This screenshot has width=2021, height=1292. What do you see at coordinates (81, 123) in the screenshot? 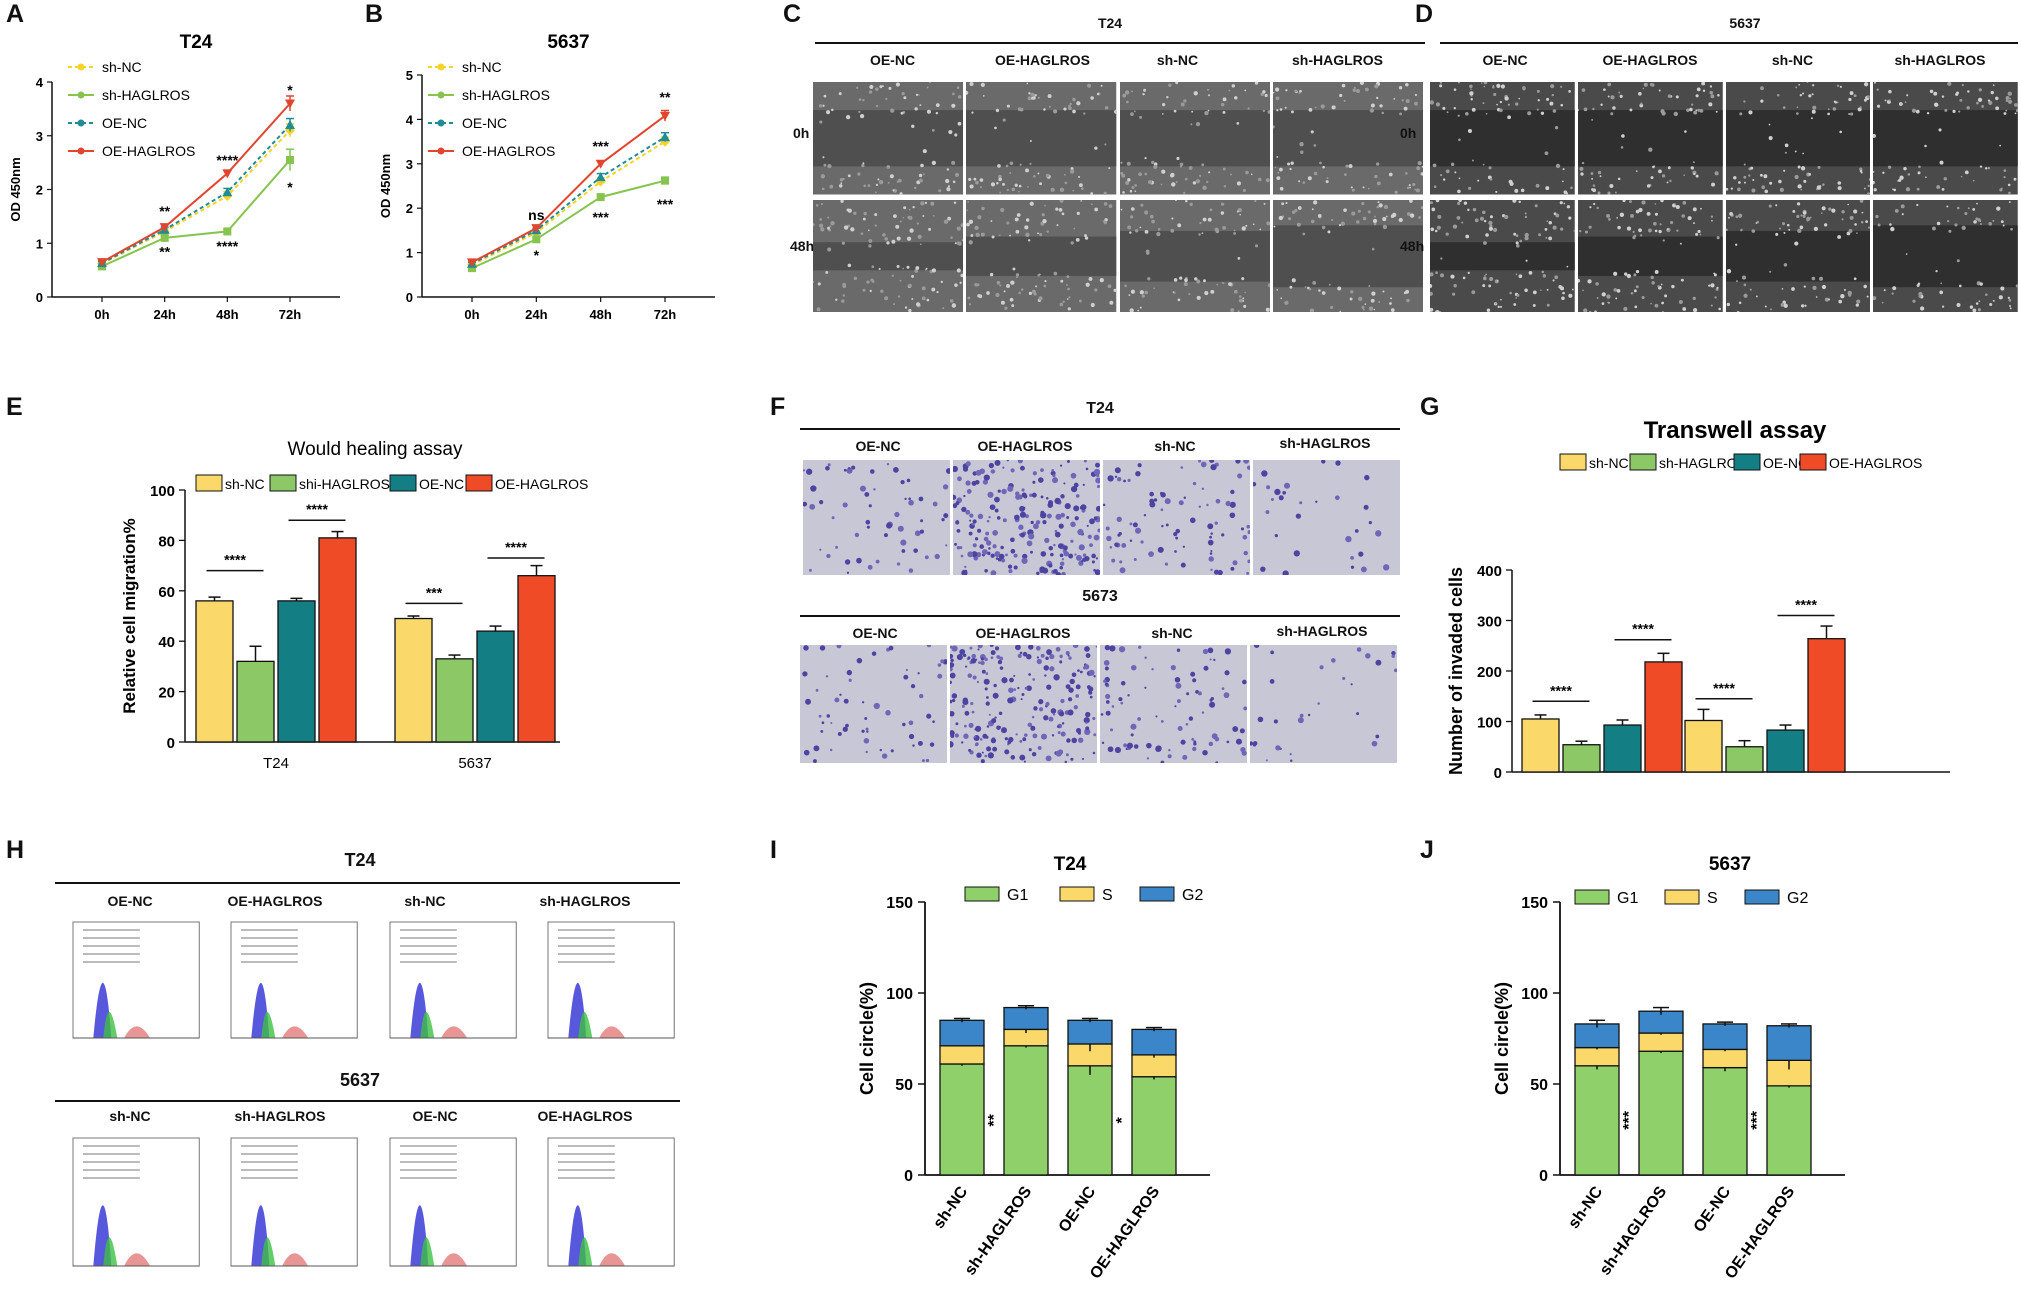
I see `legend-marker` at bounding box center [81, 123].